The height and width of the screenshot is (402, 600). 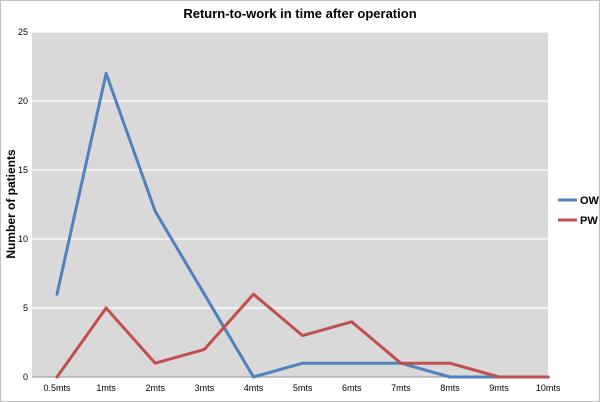 I want to click on x-tick-label: 7mts, so click(x=401, y=388).